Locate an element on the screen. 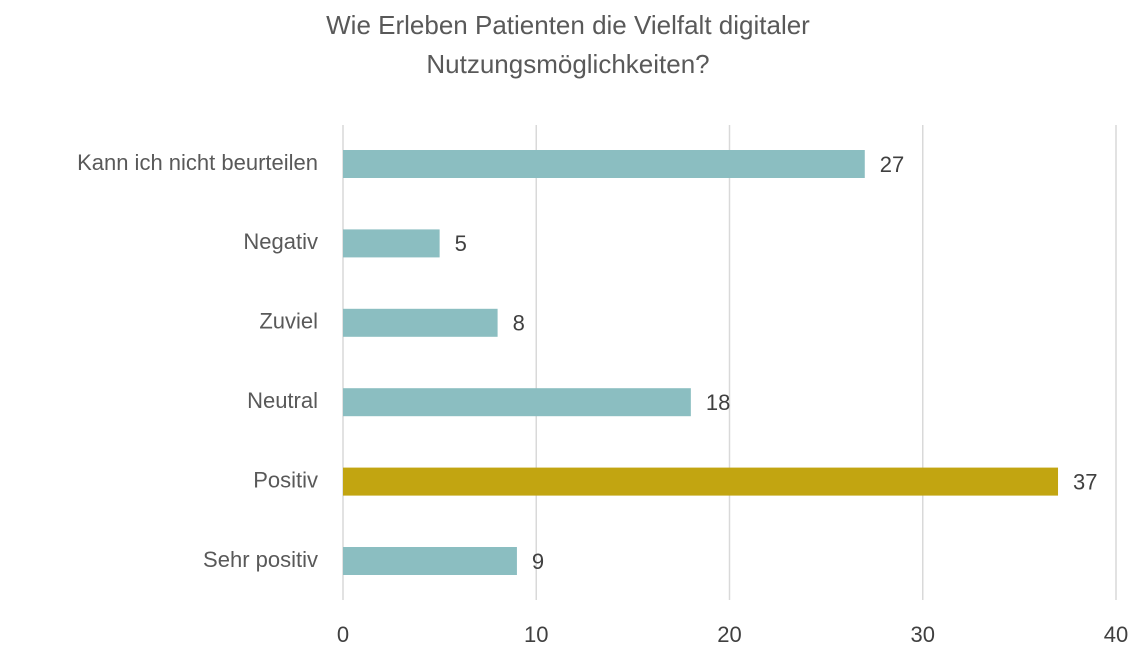  y-tick-label: Neutral is located at coordinates (282, 400).